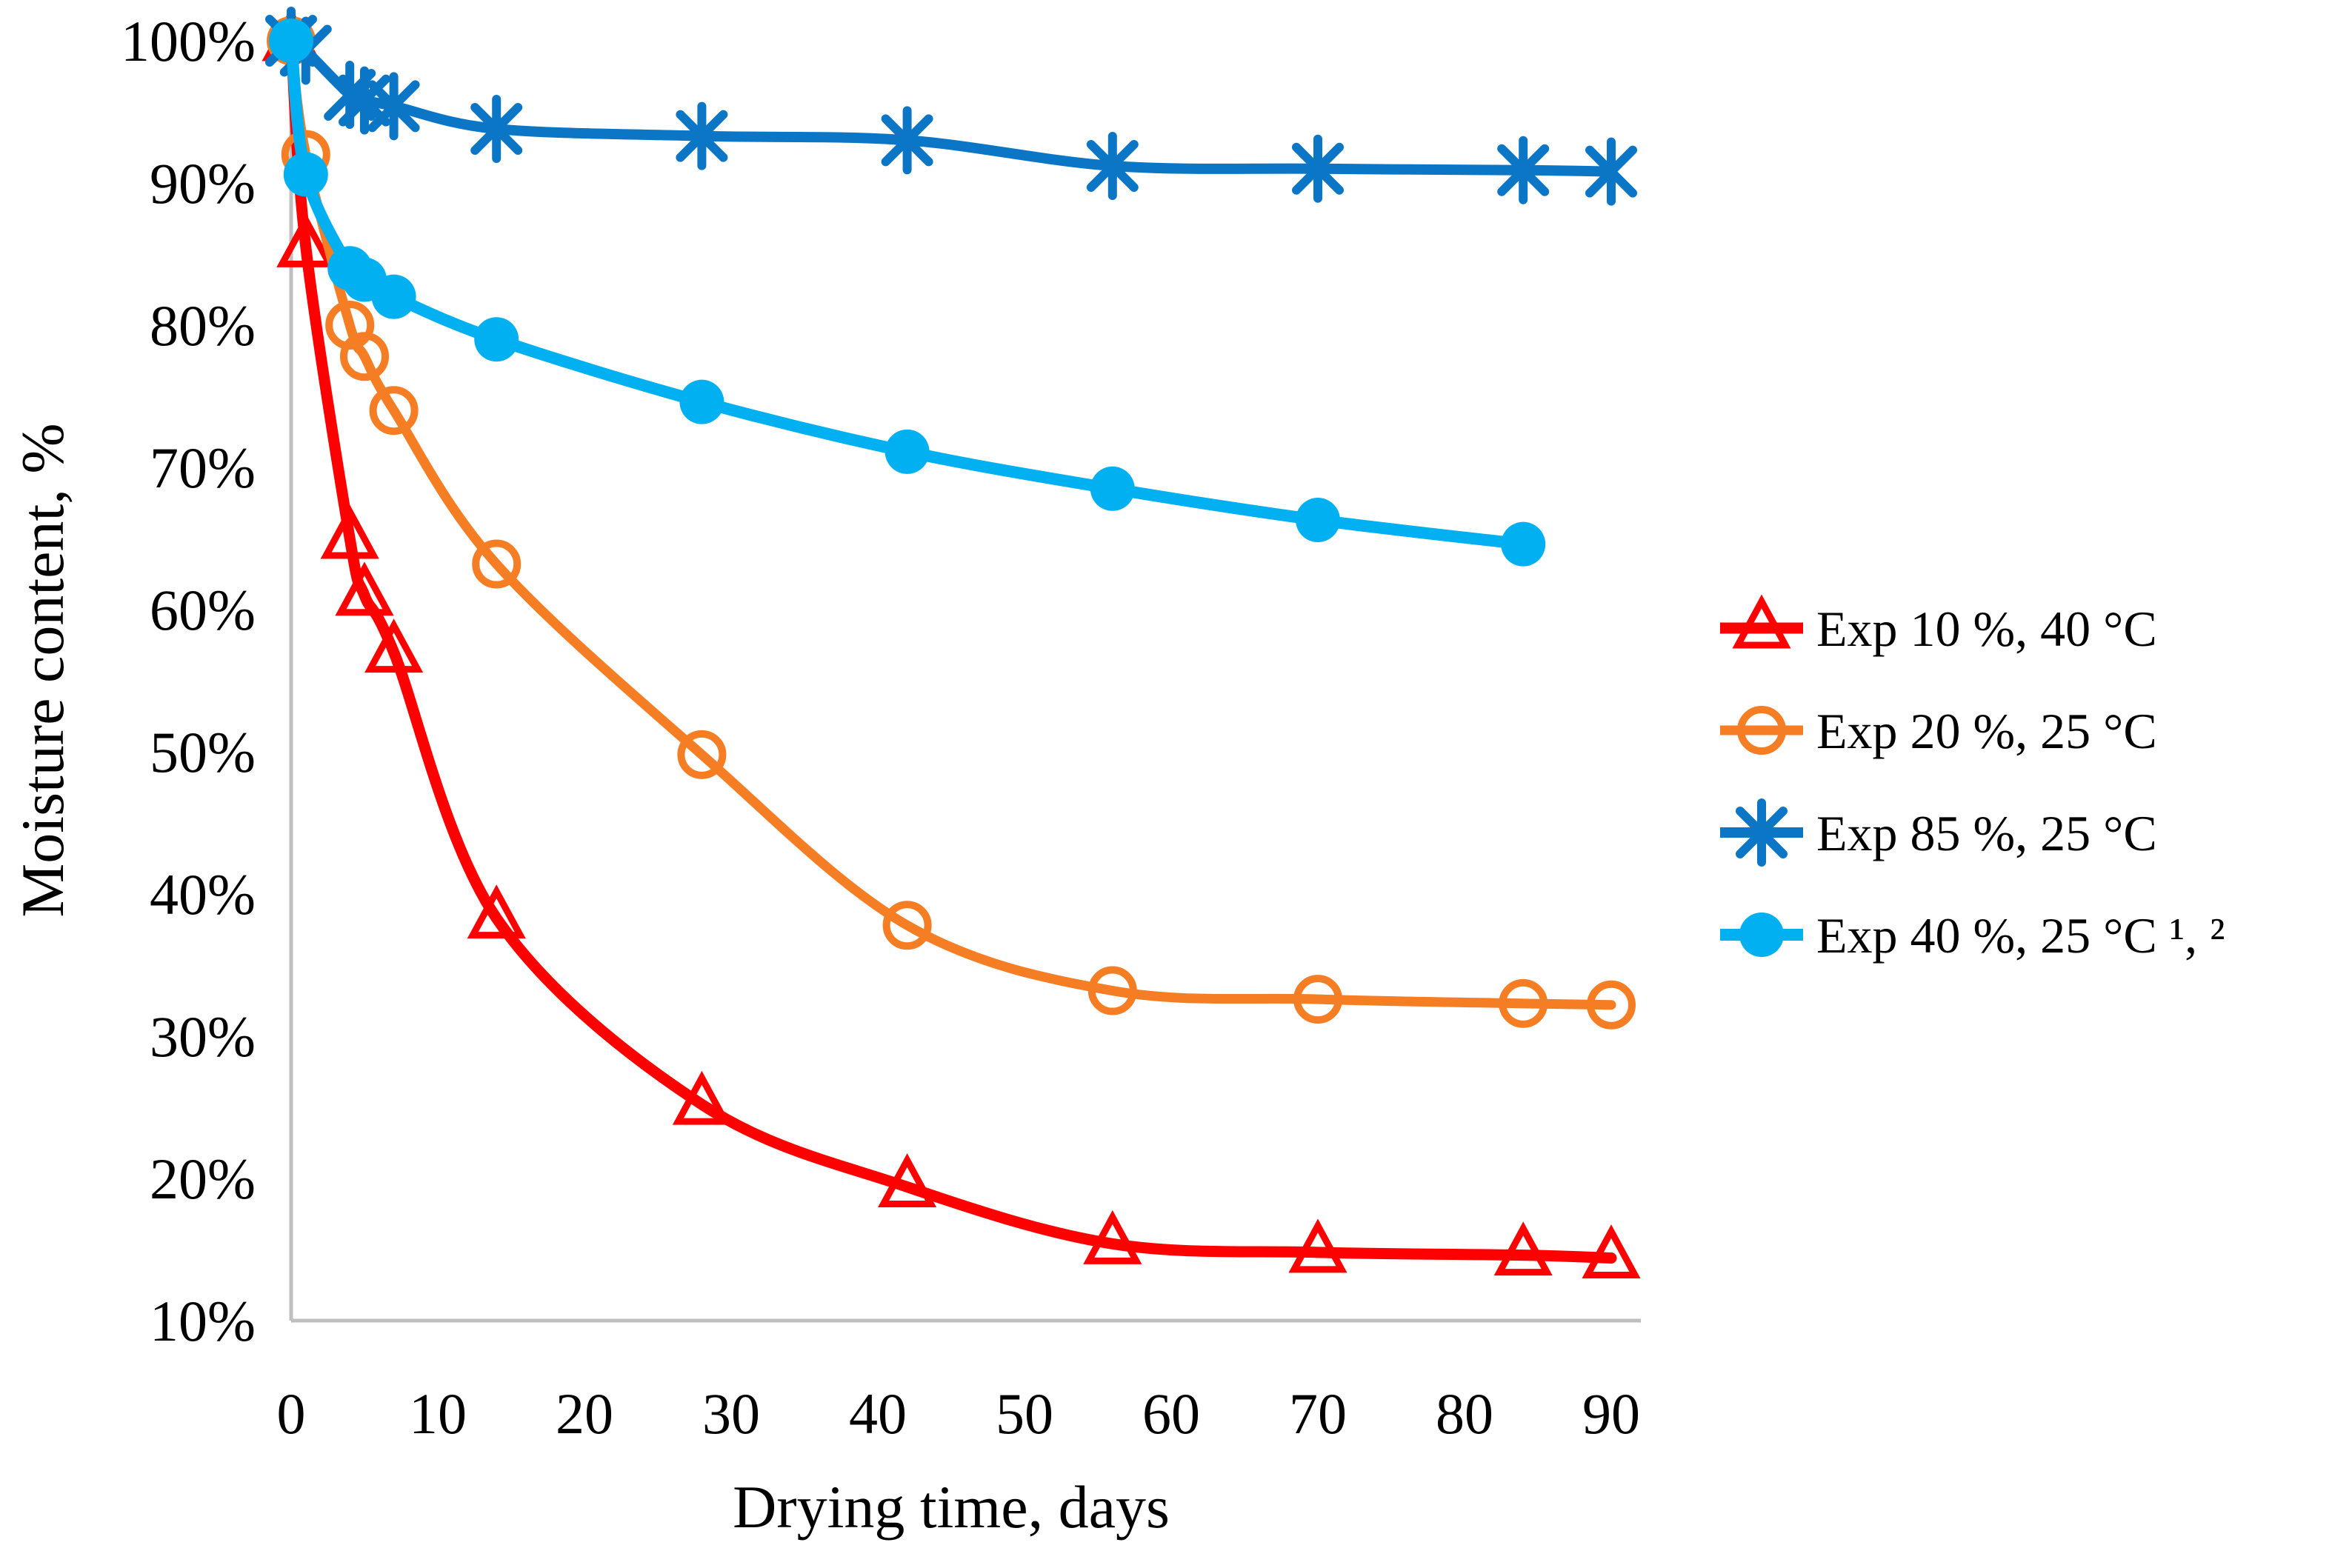  I want to click on legend-item: Exp 40 %, 25 °C ¹, ², so click(1972, 936).